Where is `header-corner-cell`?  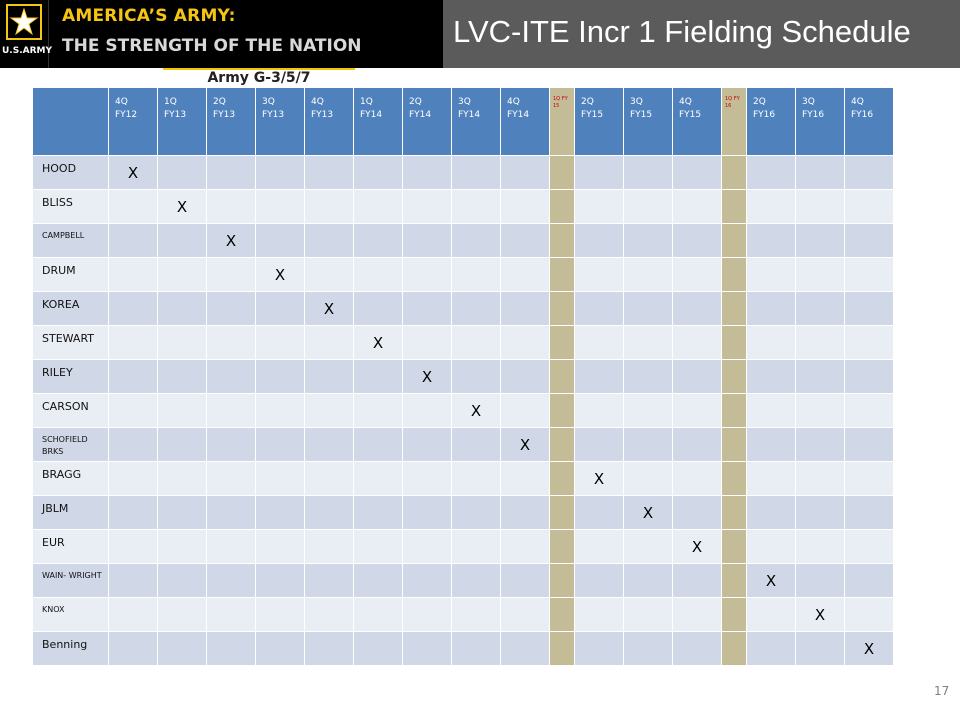
header-corner-cell is located at coordinates (70, 121).